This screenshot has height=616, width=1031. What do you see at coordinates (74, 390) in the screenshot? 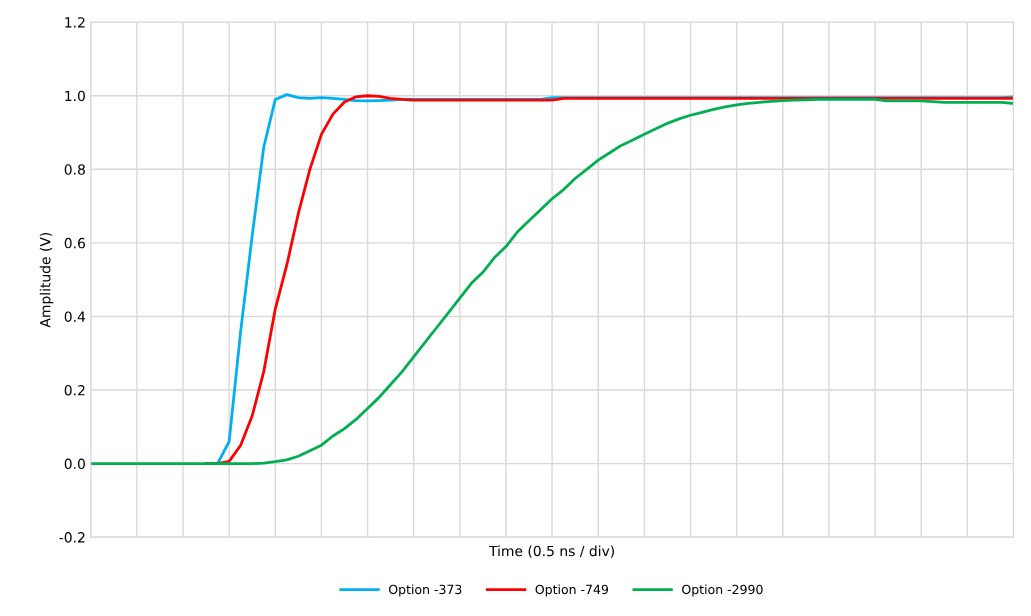
I see `y-tick-label: 0.2` at bounding box center [74, 390].